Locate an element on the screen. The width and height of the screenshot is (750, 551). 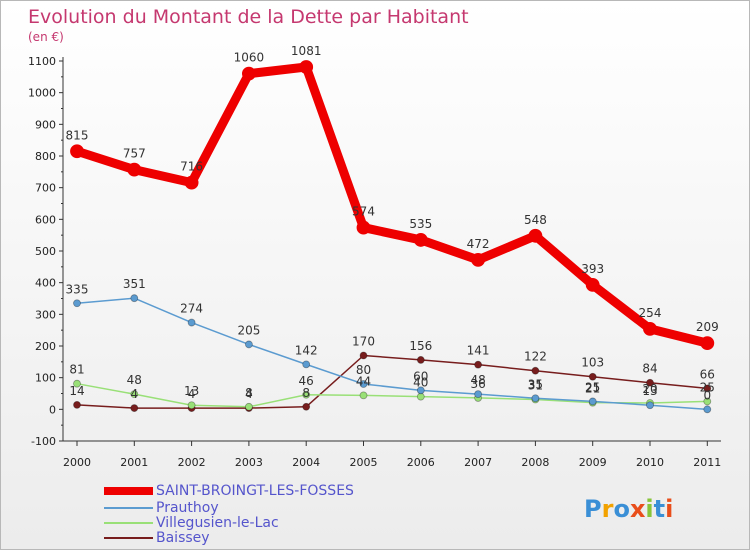
data-label-0: 574 is located at coordinates (363, 212).